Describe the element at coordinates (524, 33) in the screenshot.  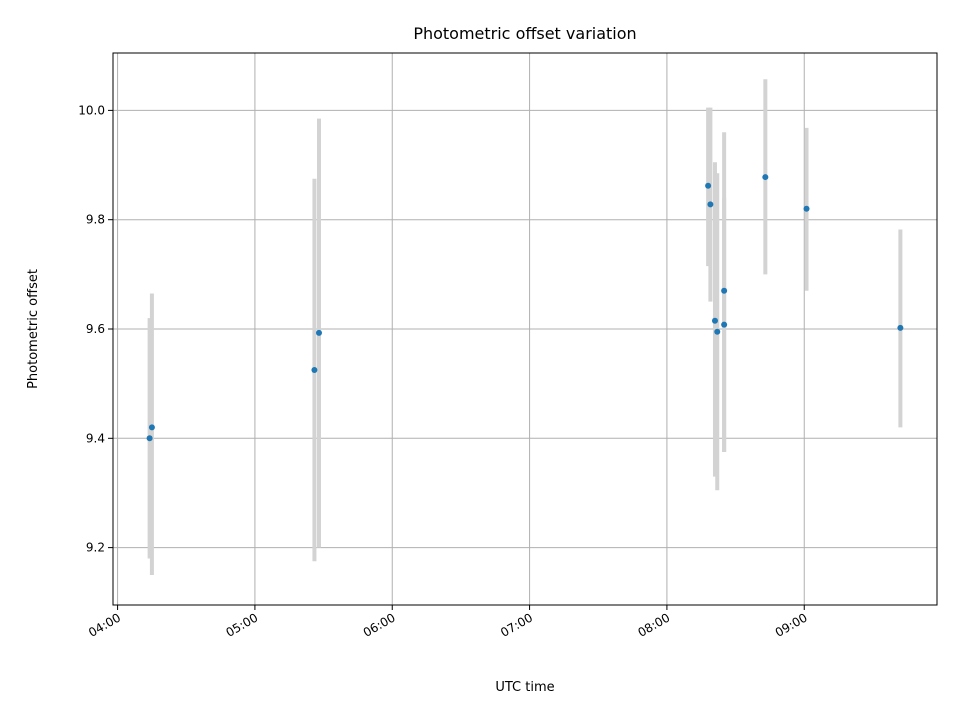
I see `chart-title: Photometric offset variation` at that location.